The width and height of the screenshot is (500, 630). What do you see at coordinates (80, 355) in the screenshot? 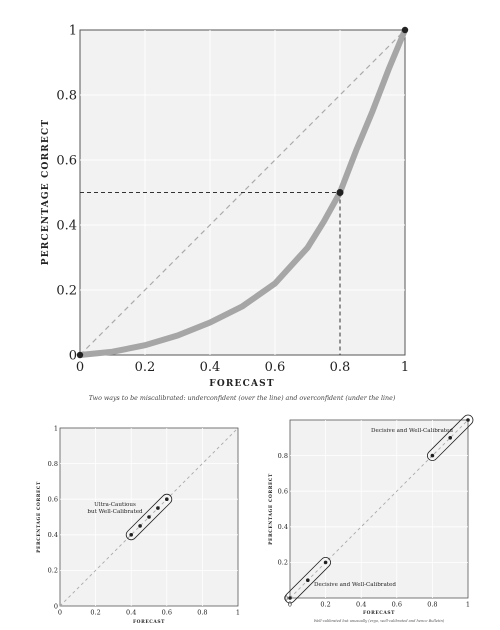
I see `main-point-origin` at bounding box center [80, 355].